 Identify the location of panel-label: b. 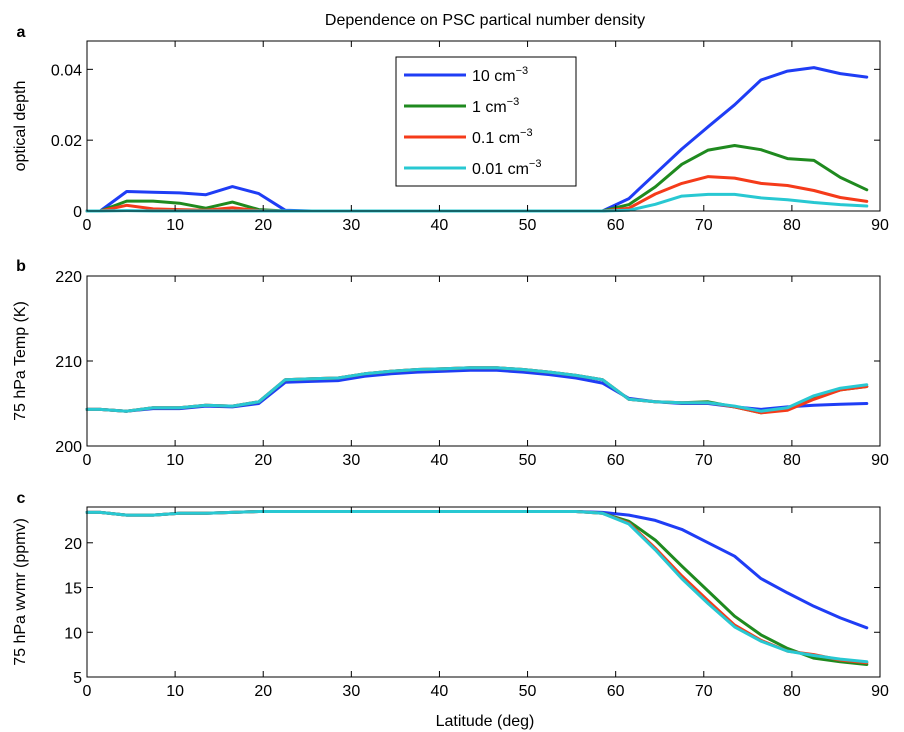
(21, 266).